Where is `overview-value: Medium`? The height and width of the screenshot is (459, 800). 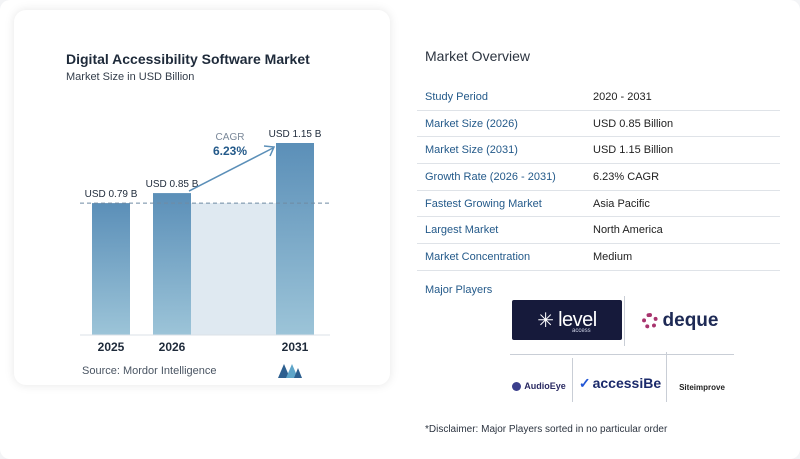
overview-value: Medium is located at coordinates (613, 256).